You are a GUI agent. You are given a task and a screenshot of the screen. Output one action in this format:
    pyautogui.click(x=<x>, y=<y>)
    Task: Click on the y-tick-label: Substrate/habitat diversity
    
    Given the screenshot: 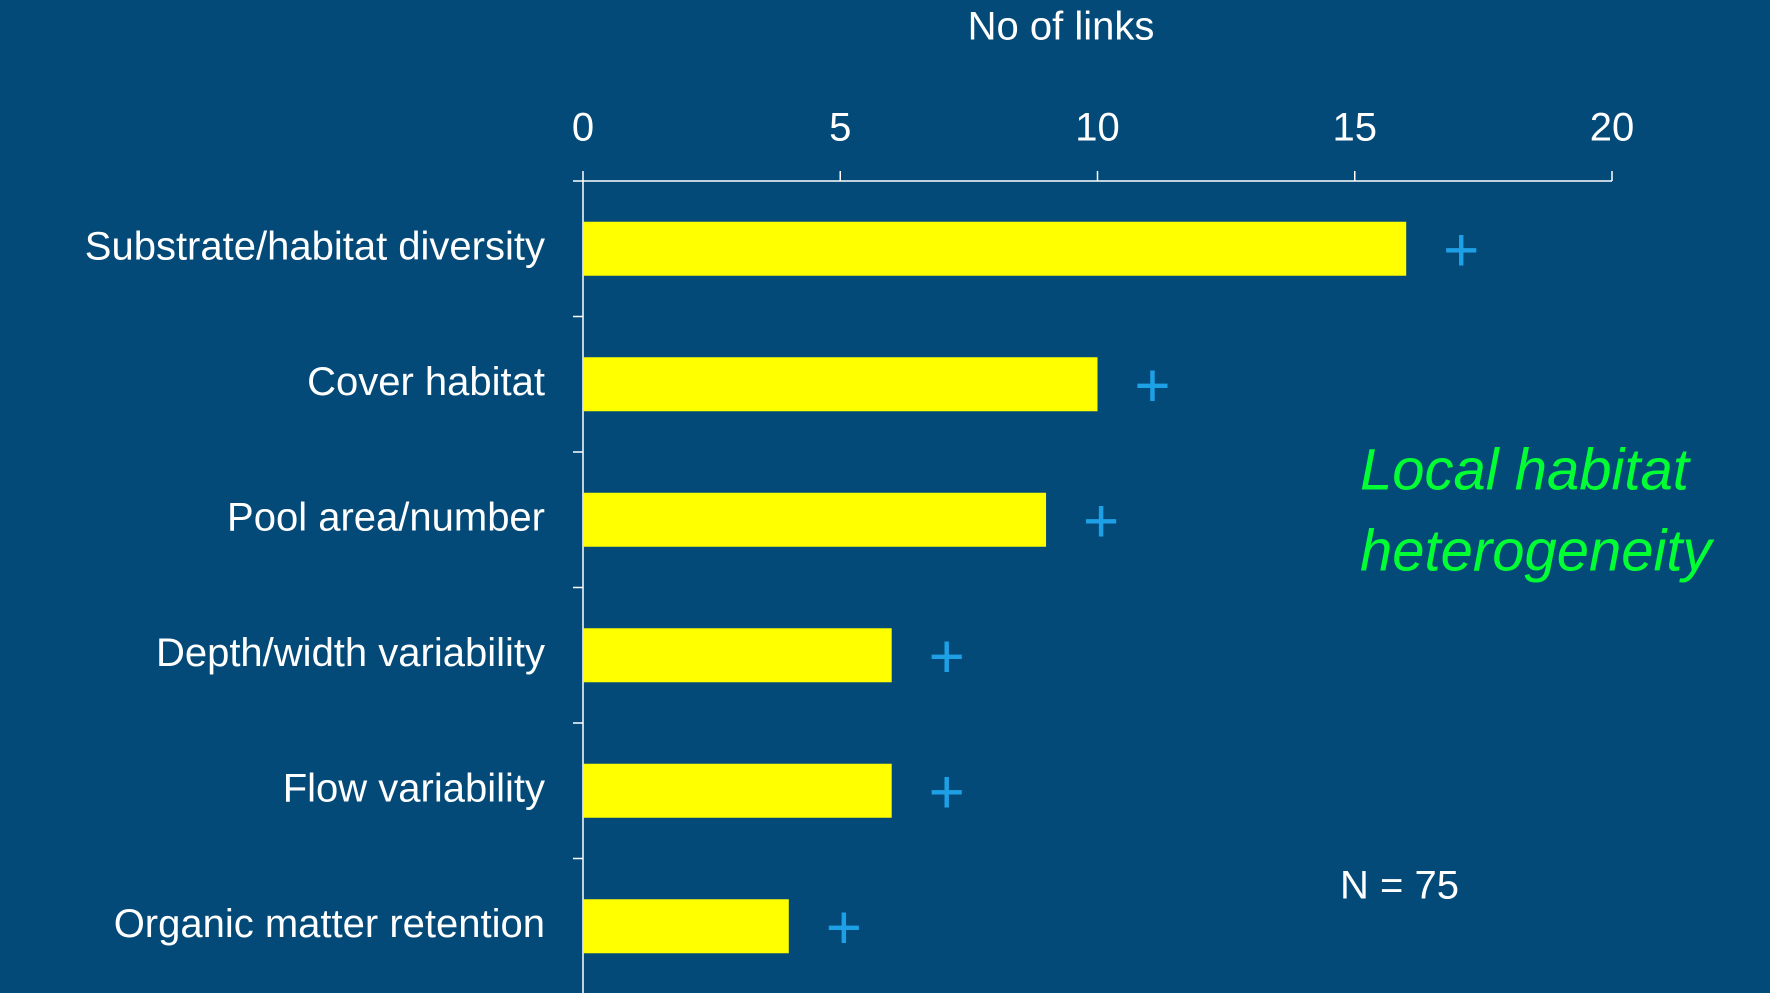 What is the action you would take?
    pyautogui.click(x=315, y=246)
    